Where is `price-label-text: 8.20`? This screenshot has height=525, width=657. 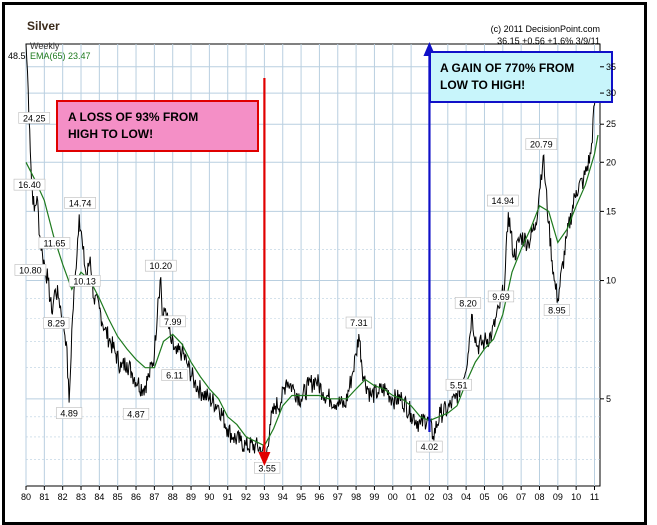
price-label-text: 8.20 is located at coordinates (468, 303).